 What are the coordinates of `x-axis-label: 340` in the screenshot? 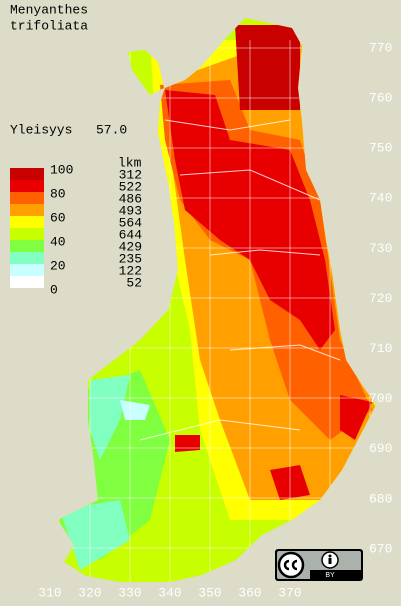 It's located at (169, 592).